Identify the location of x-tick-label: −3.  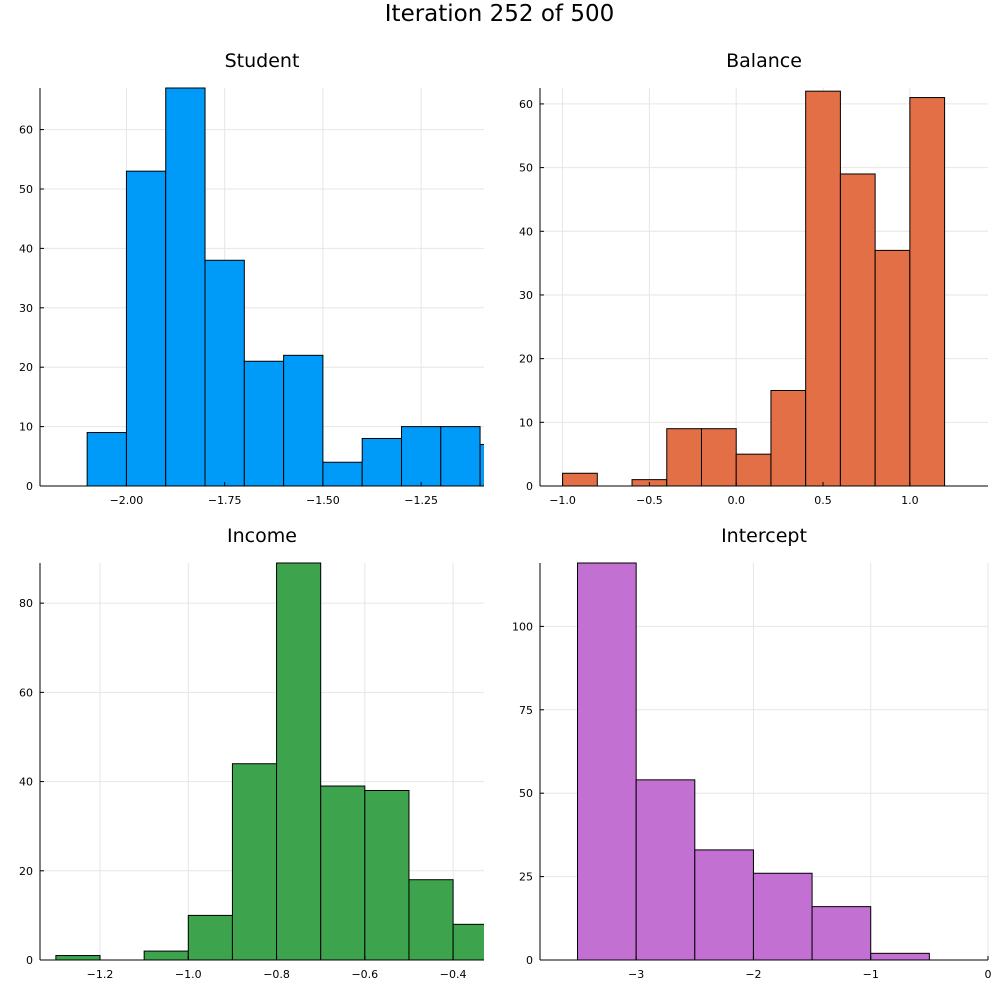
(636, 974).